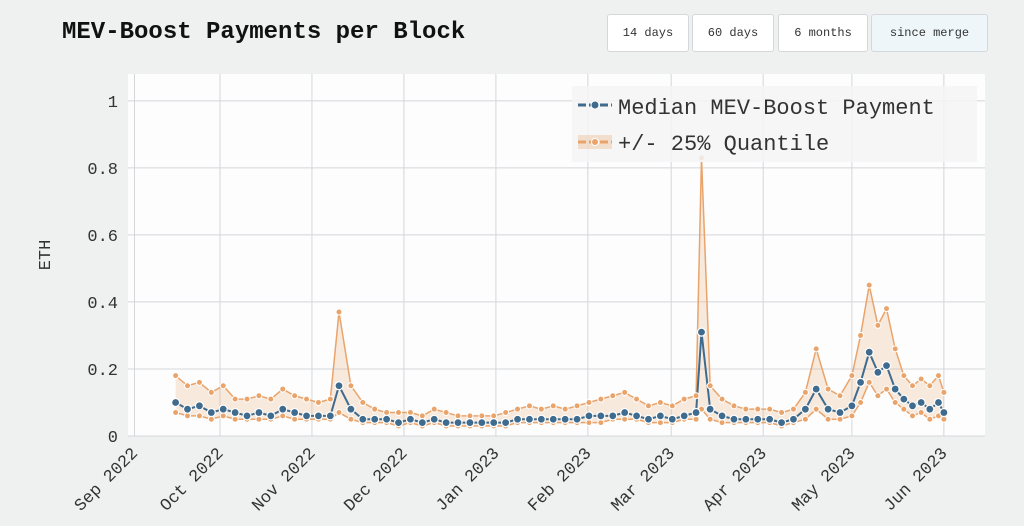 The width and height of the screenshot is (1024, 526). Describe the element at coordinates (648, 33) in the screenshot. I see `range-button: 14 days` at that location.